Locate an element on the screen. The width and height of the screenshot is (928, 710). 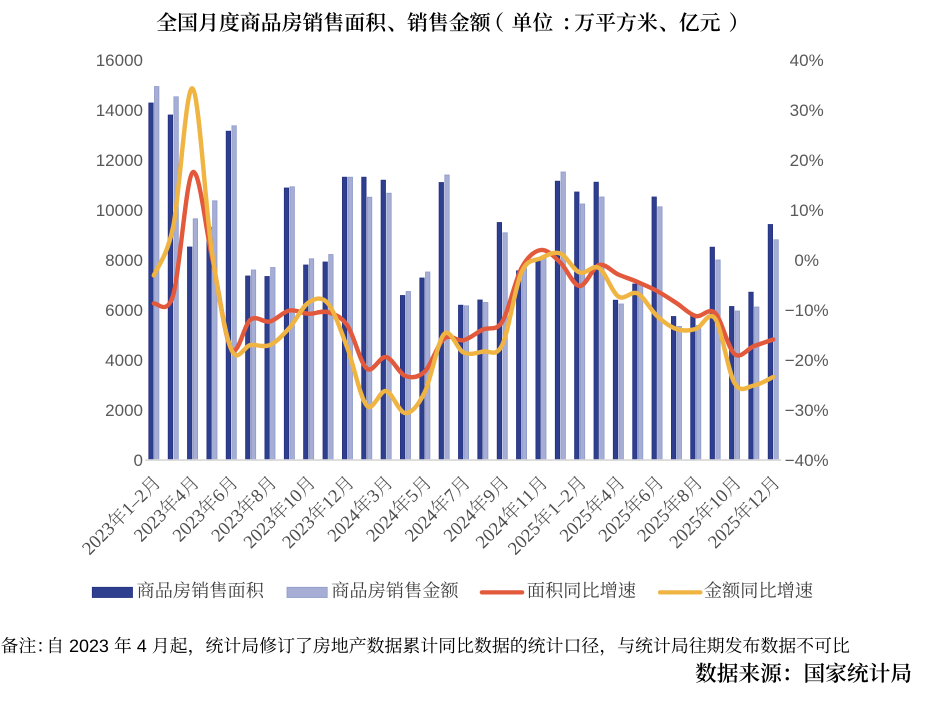
svg-text: 0 is located at coordinates (138, 460).